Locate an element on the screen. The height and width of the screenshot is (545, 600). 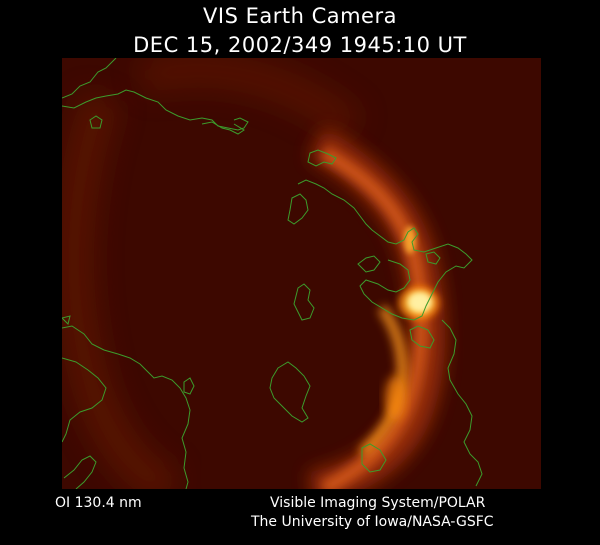
faint-glow-left is located at coordinates (121, 289).